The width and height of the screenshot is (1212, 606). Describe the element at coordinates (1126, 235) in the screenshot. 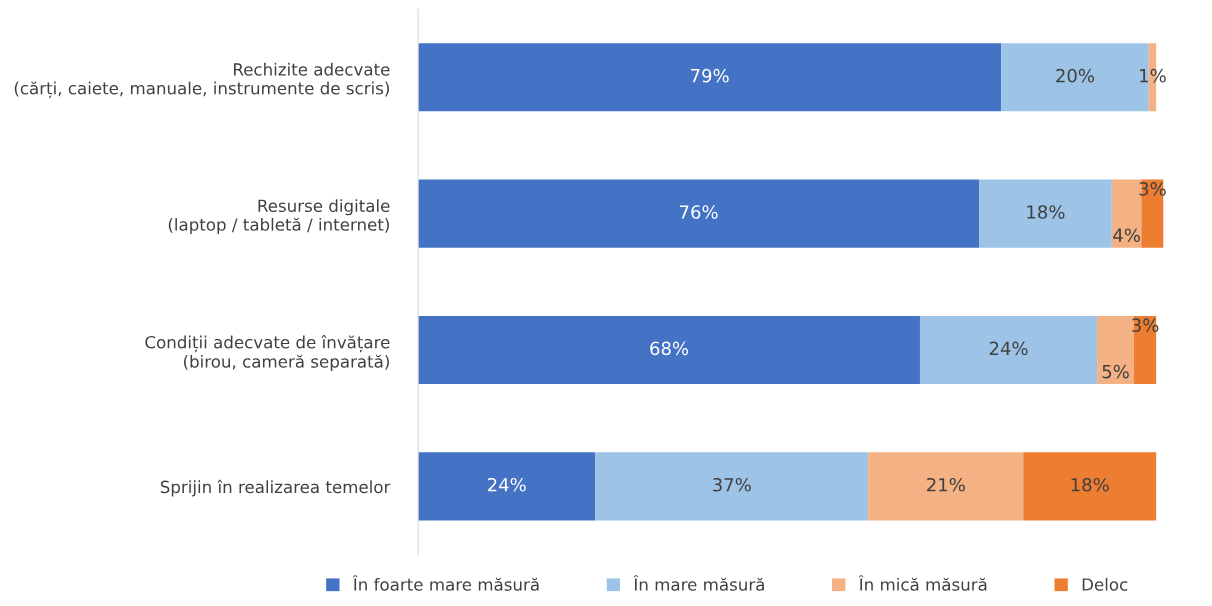

I see `data-label: 4%` at that location.